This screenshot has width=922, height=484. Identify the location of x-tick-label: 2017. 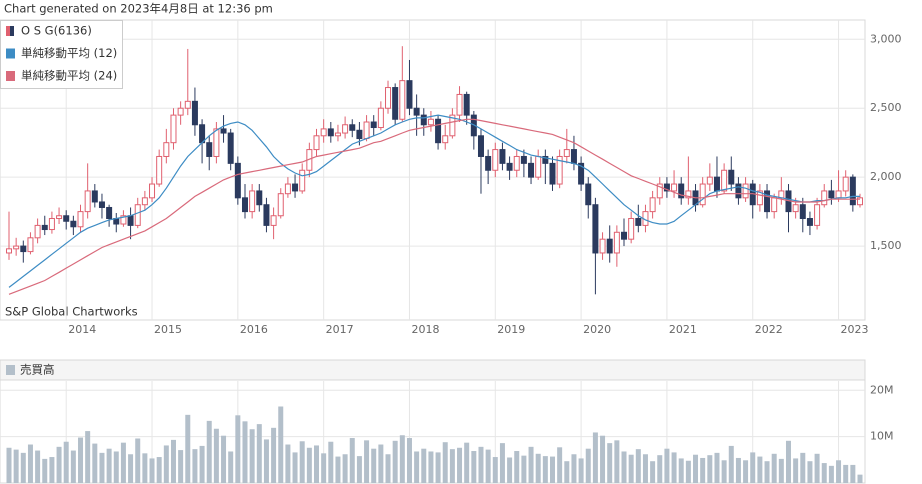
(340, 329).